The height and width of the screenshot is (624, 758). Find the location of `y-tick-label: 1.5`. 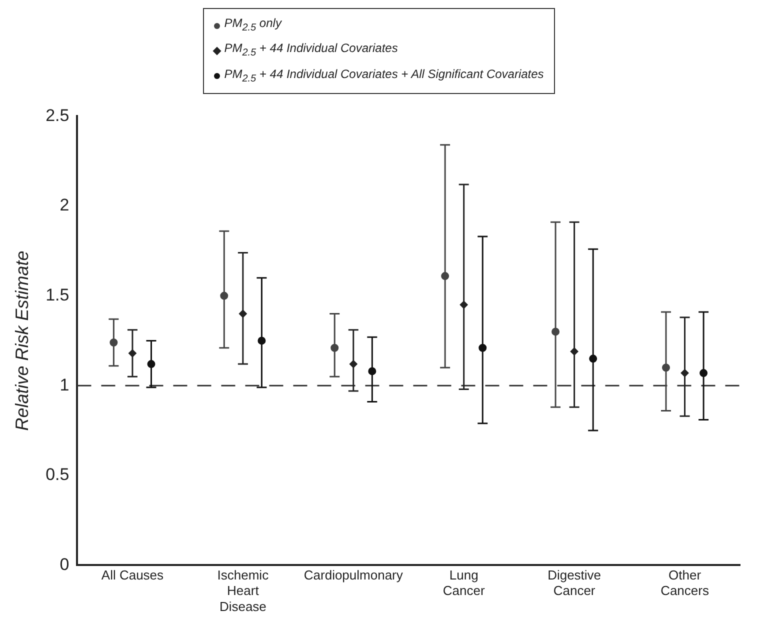

y-tick-label: 1.5 is located at coordinates (58, 295).